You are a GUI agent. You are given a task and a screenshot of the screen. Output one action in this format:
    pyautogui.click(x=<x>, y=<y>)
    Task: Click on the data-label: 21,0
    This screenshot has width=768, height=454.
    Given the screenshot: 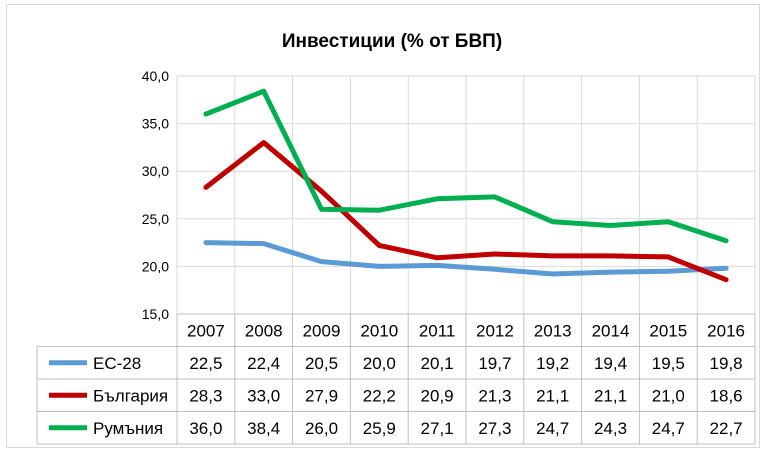 What is the action you would take?
    pyautogui.click(x=668, y=395)
    